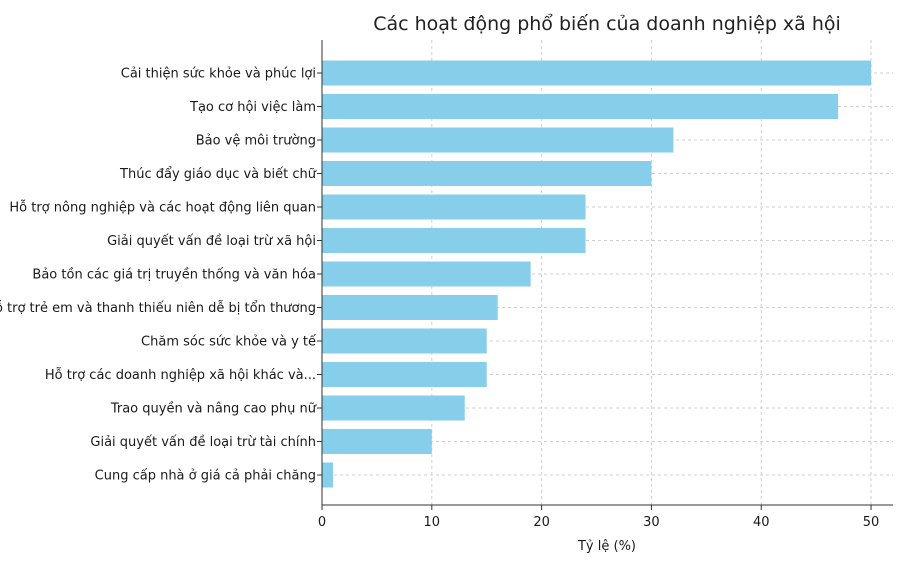 The height and width of the screenshot is (564, 900). What do you see at coordinates (606, 546) in the screenshot?
I see `x-axis-label: Tỷ lệ (%)` at bounding box center [606, 546].